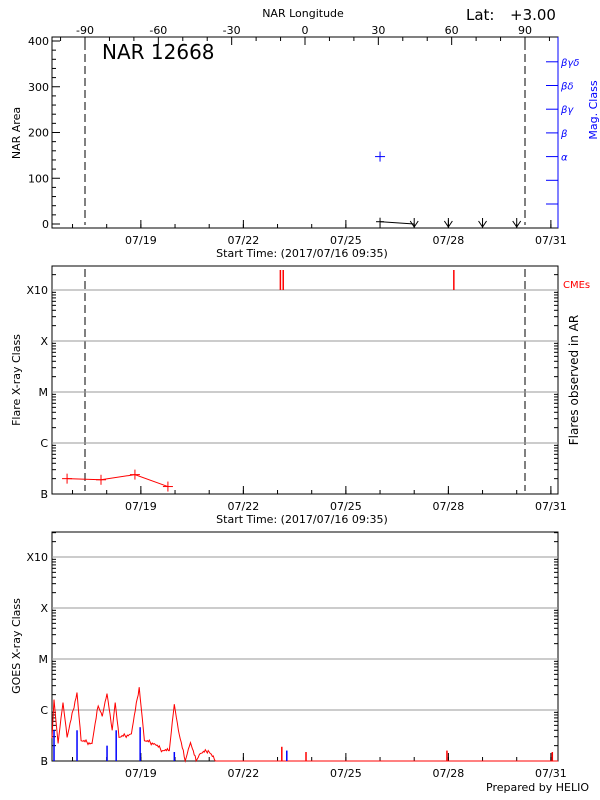 This screenshot has width=600, height=800. Describe the element at coordinates (16, 133) in the screenshot. I see `nar-area-ylabel: NAR Area` at that location.